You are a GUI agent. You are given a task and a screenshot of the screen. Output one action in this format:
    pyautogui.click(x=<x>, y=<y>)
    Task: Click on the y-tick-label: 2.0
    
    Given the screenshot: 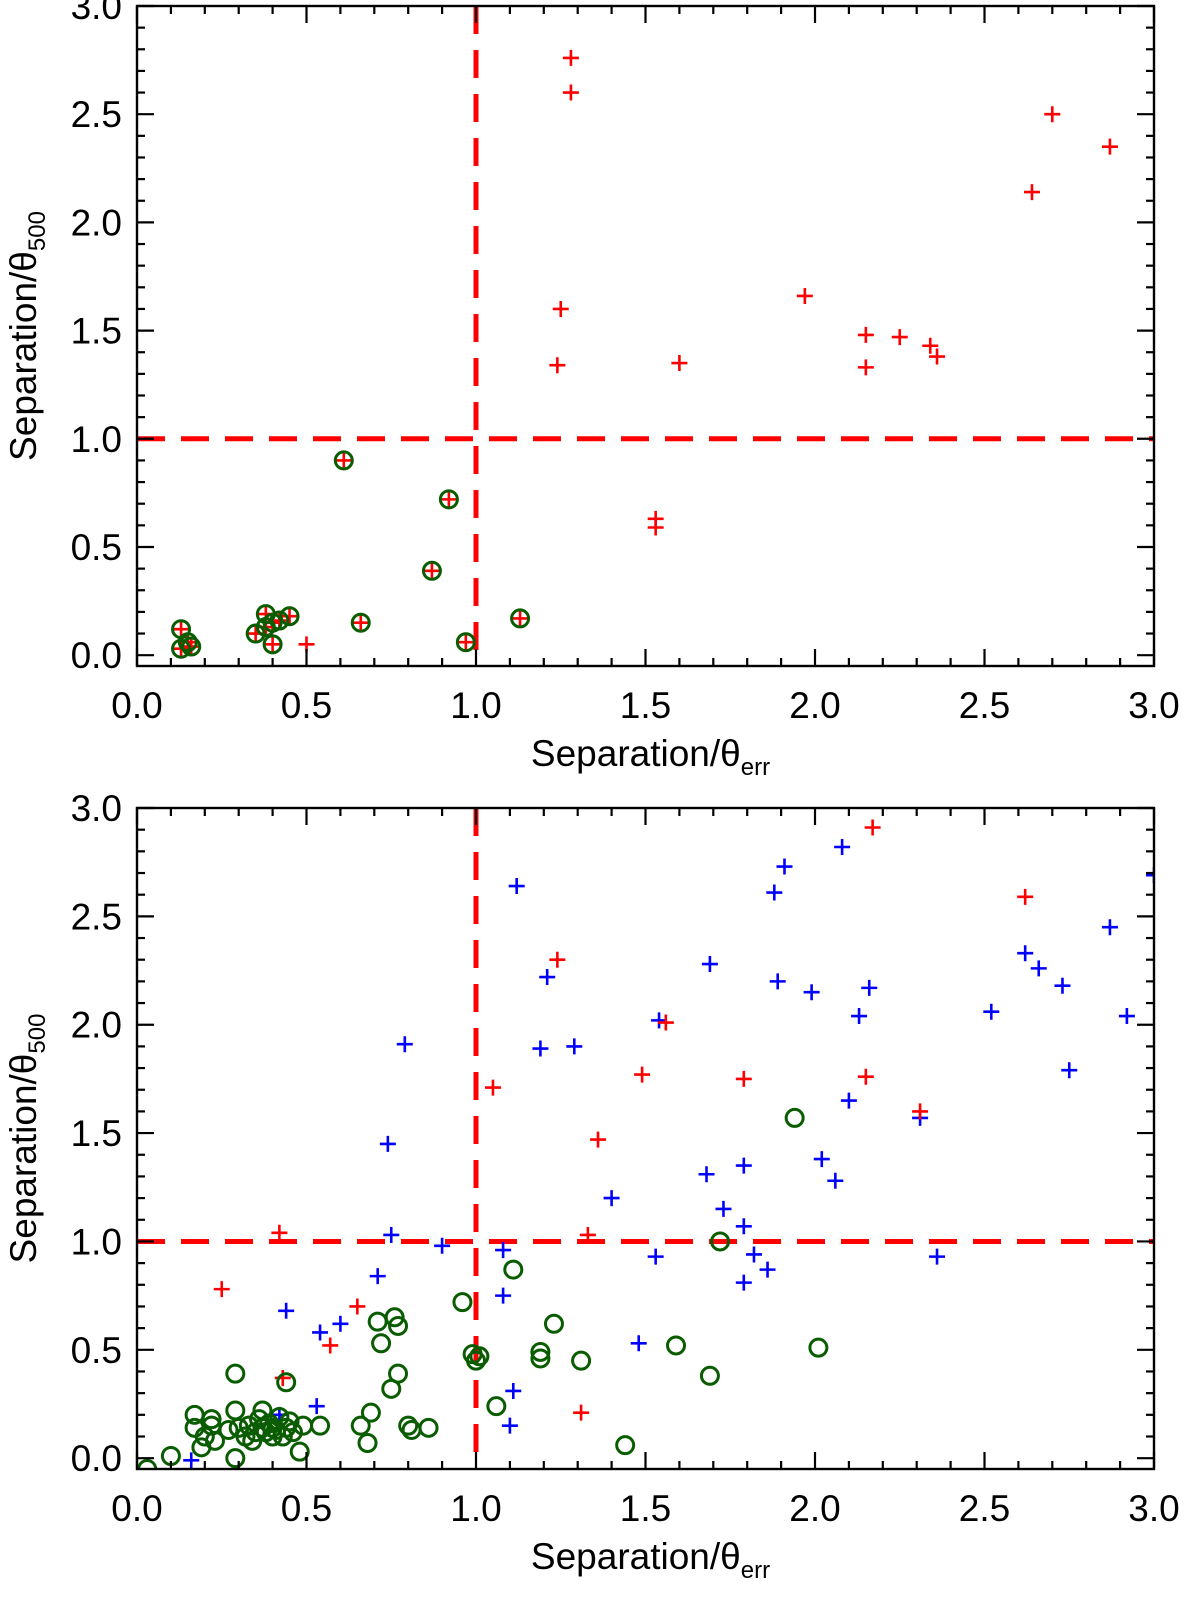 What is the action you would take?
    pyautogui.click(x=96, y=222)
    